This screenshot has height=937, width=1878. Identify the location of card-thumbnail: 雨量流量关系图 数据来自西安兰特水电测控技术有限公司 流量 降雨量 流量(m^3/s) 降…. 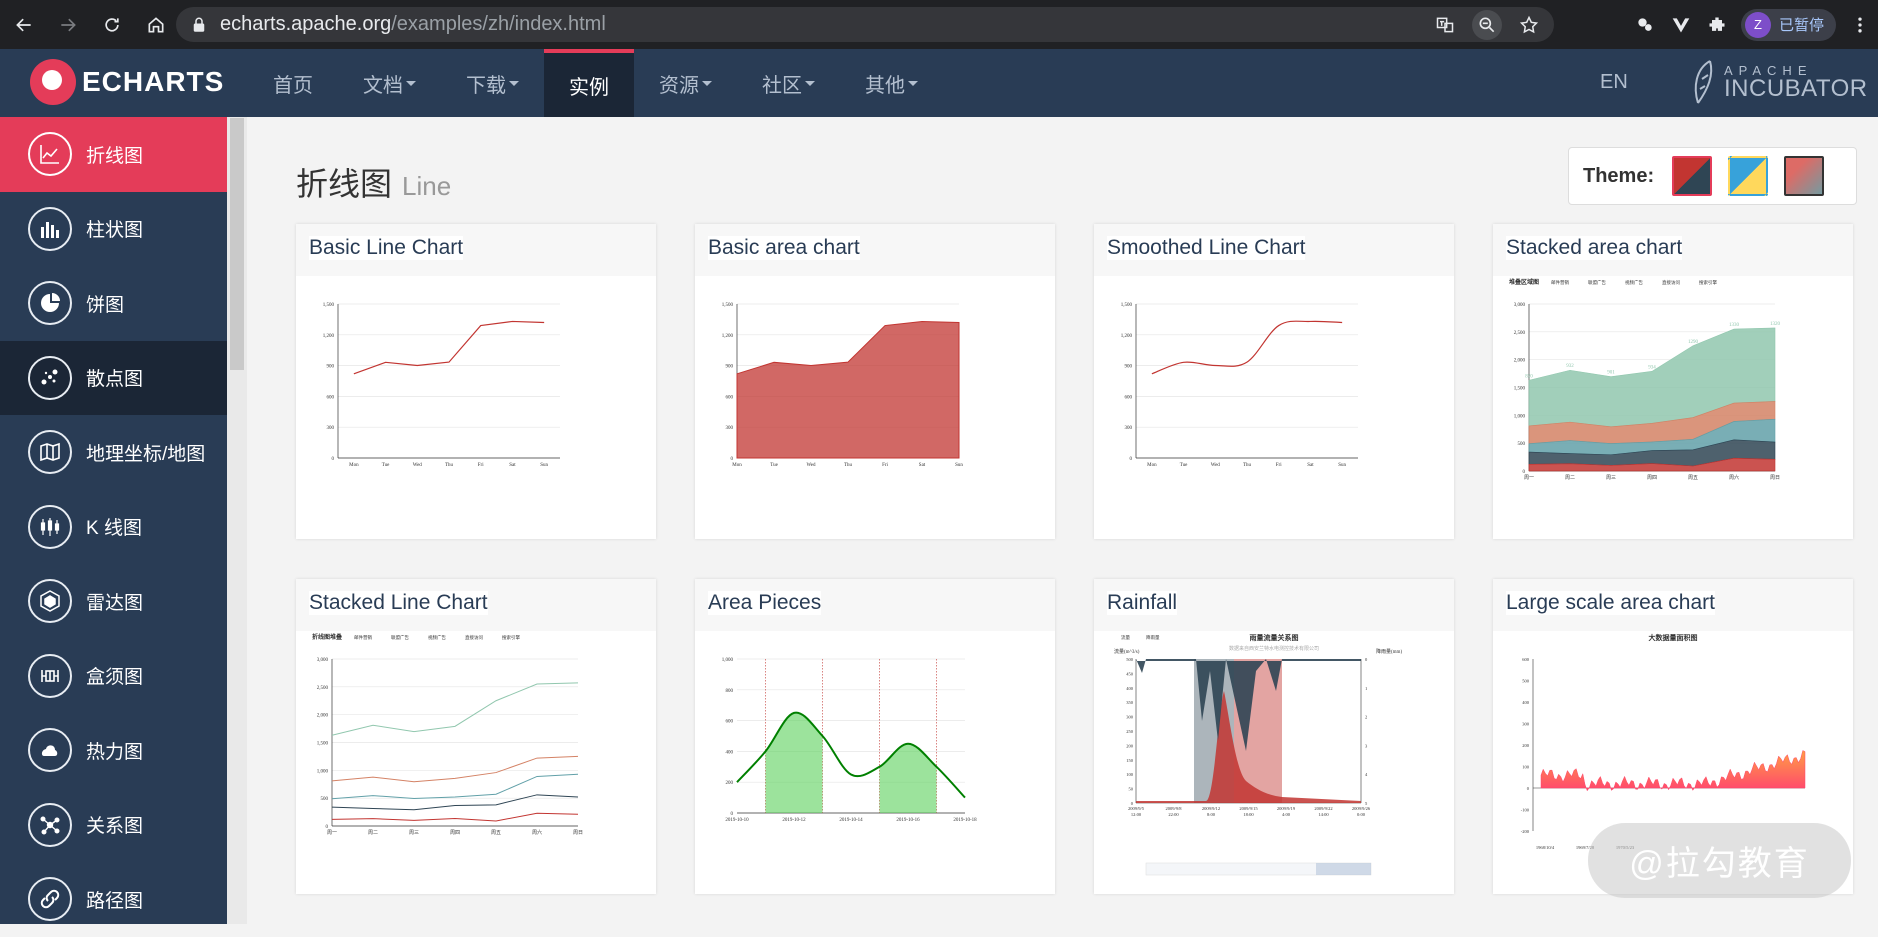
(1274, 757).